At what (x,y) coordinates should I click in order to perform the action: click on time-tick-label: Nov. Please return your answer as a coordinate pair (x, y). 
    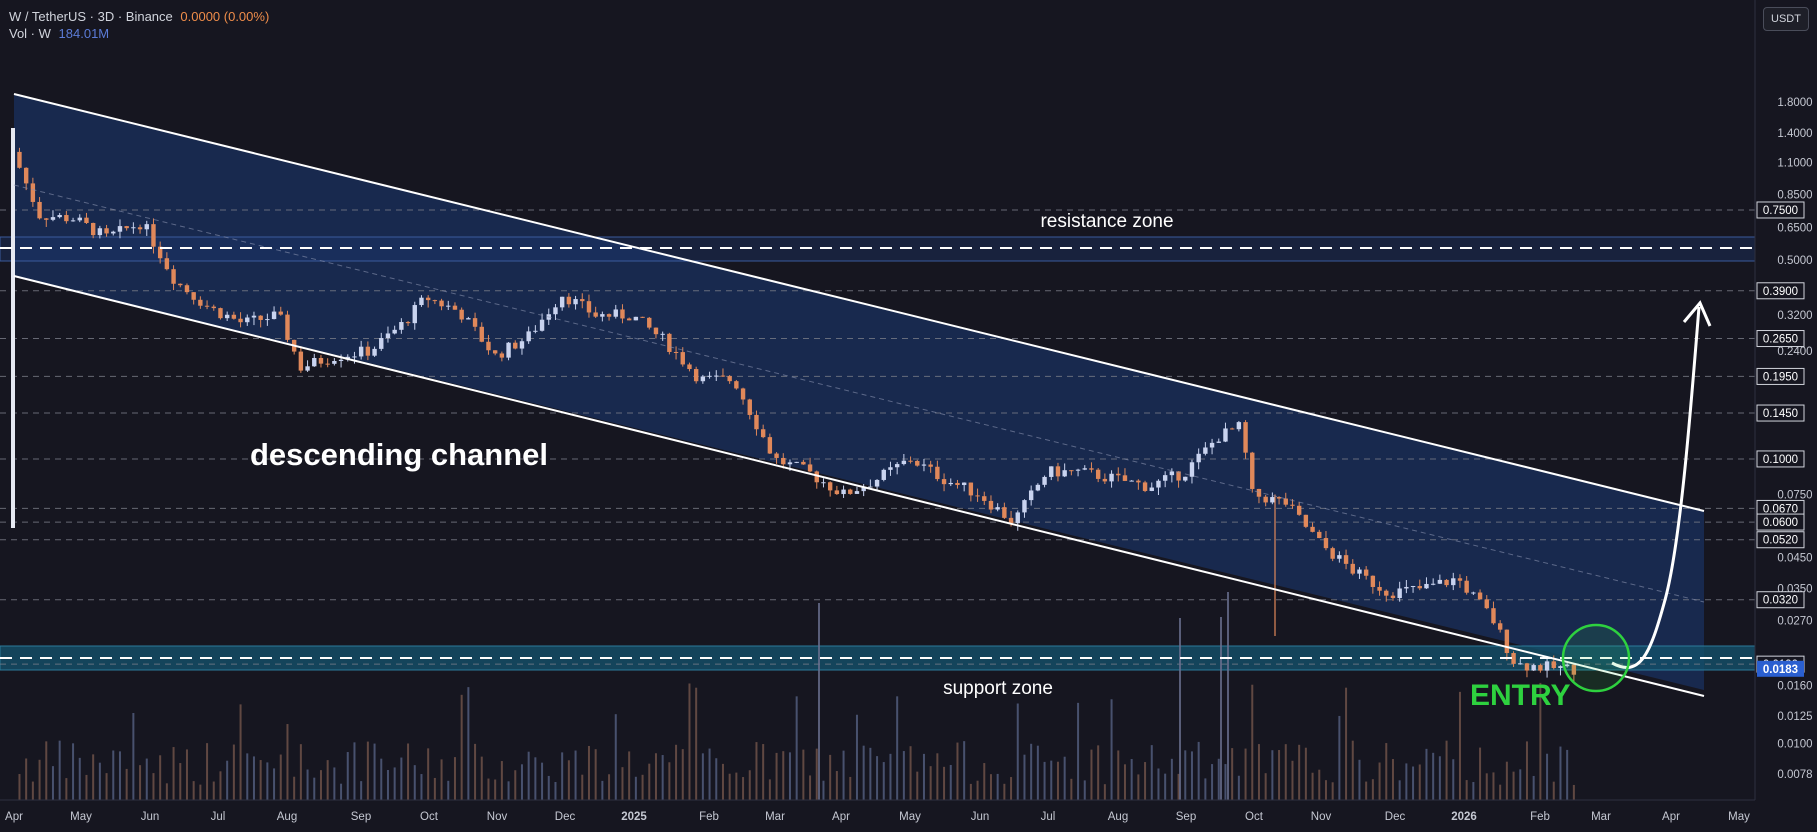
    Looking at the image, I should click on (497, 817).